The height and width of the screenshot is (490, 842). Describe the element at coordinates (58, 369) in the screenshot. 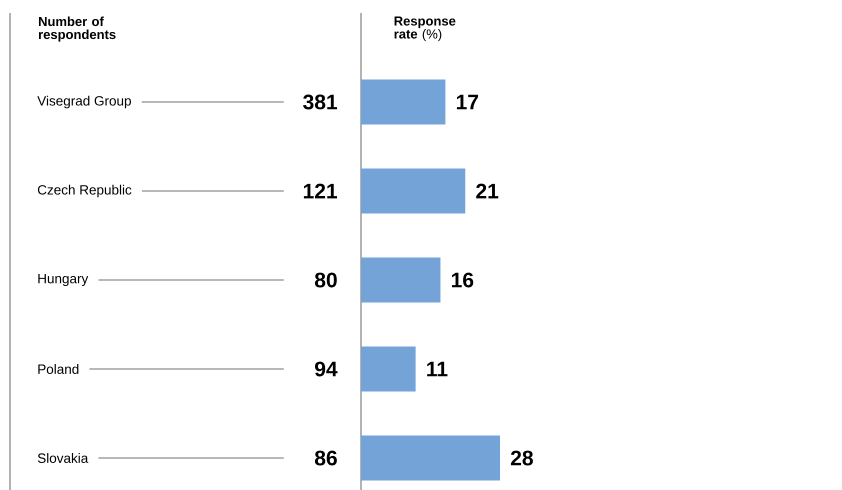

I see `category-label: Poland` at that location.